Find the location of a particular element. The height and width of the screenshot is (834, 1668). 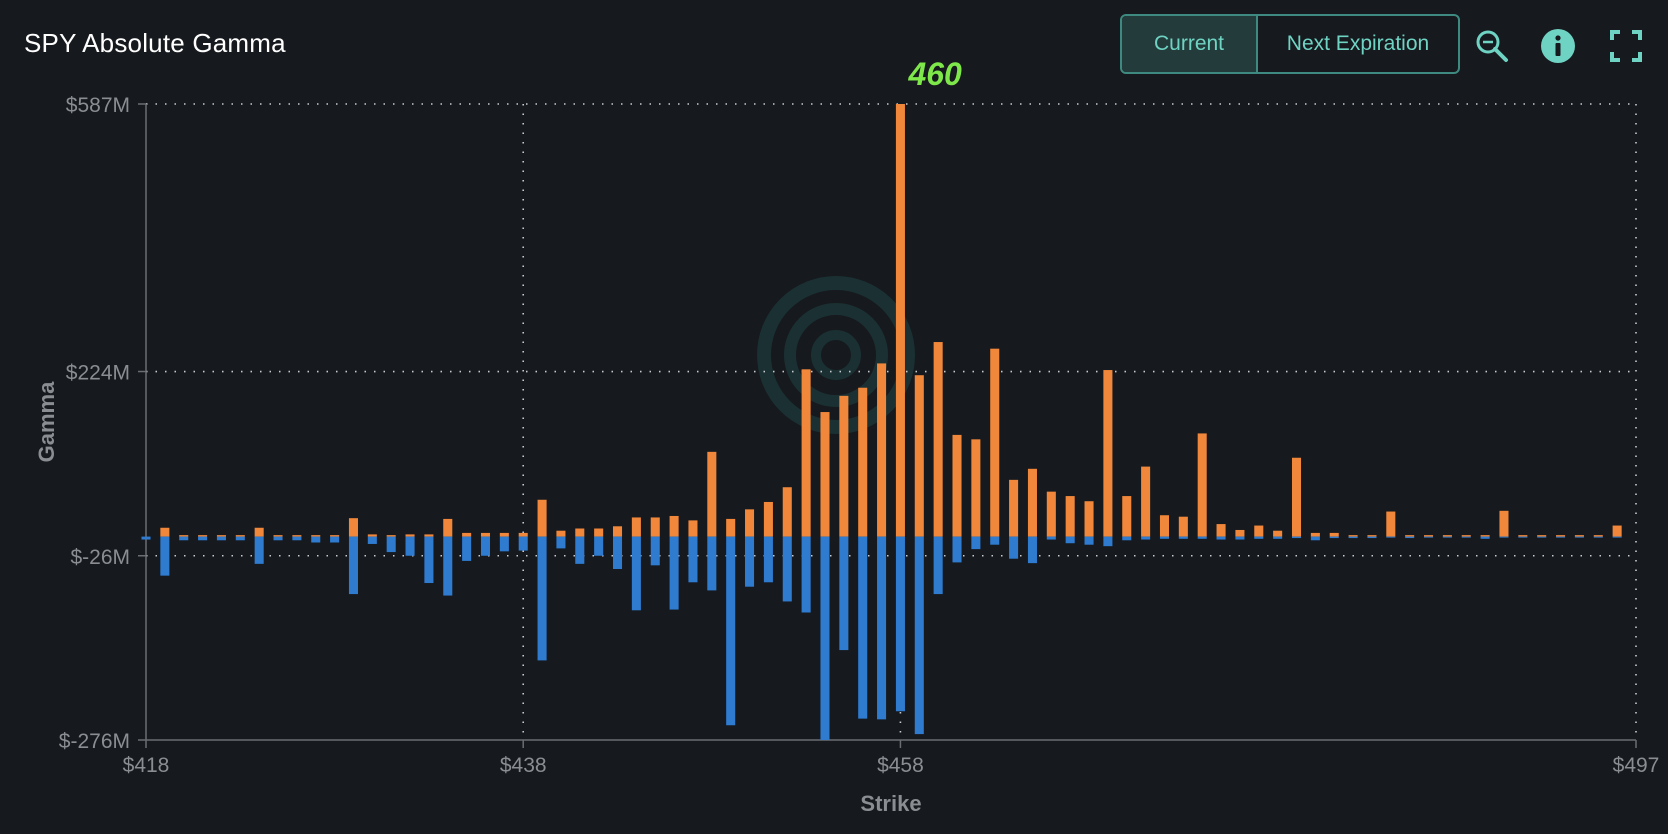

next-expiration-button: Next Expiration is located at coordinates (1358, 43).